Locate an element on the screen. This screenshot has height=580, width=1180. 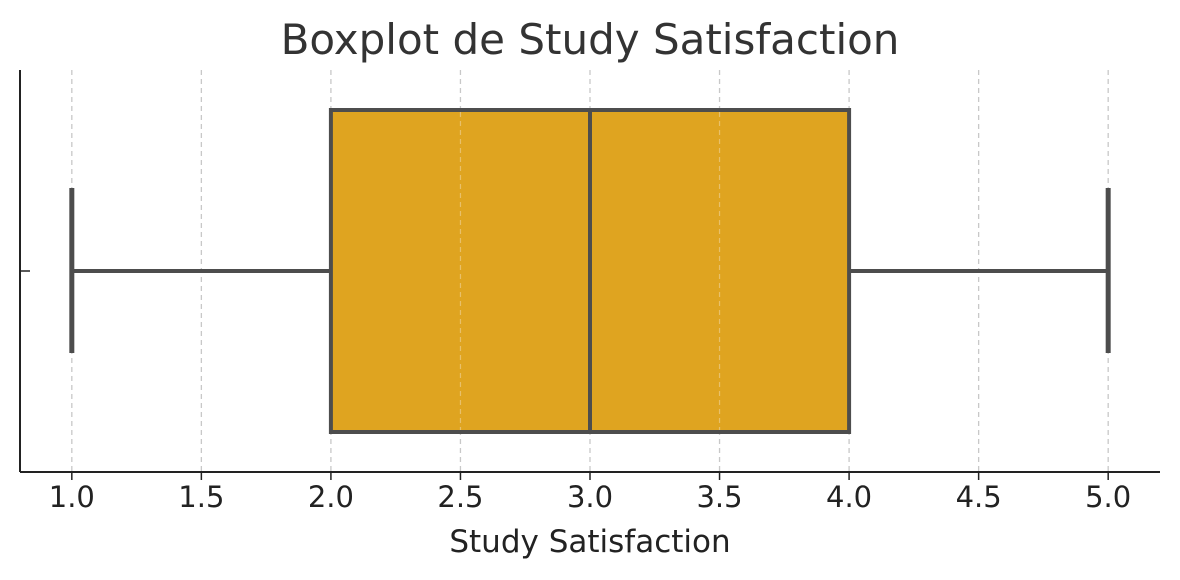
x-tick-label: 1.5 is located at coordinates (201, 497).